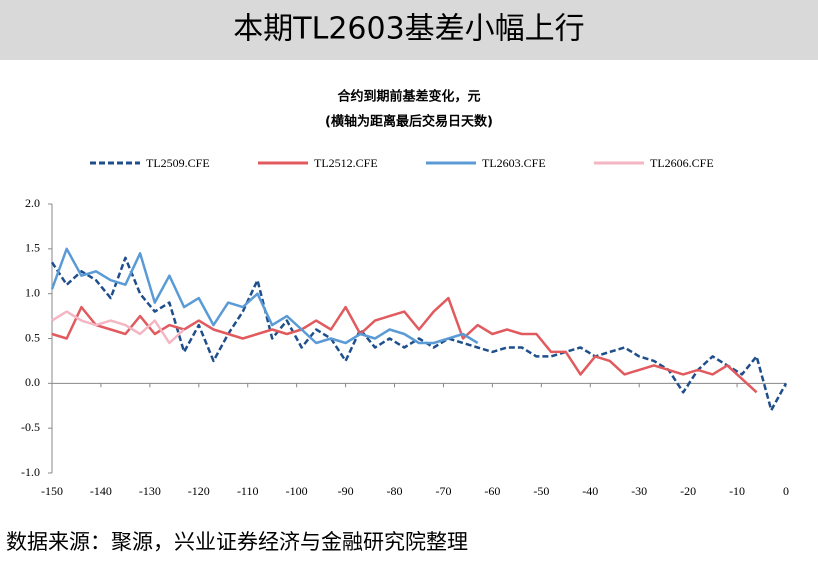  What do you see at coordinates (199, 491) in the screenshot?
I see `x-tick-label: -120` at bounding box center [199, 491].